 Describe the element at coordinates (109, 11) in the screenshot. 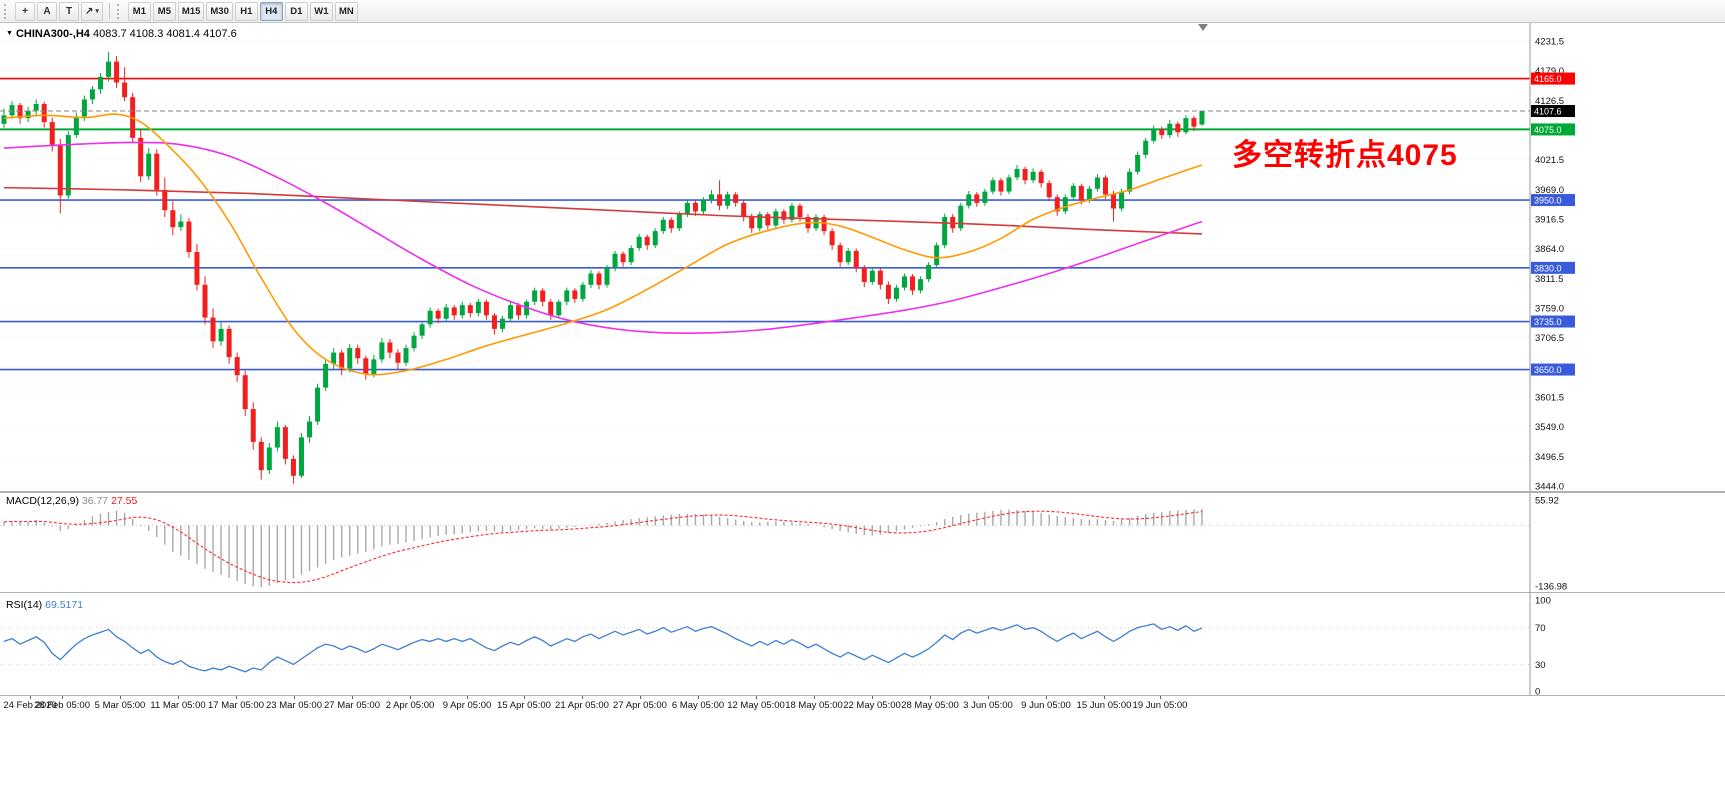

I see `toolbar-separator` at that location.